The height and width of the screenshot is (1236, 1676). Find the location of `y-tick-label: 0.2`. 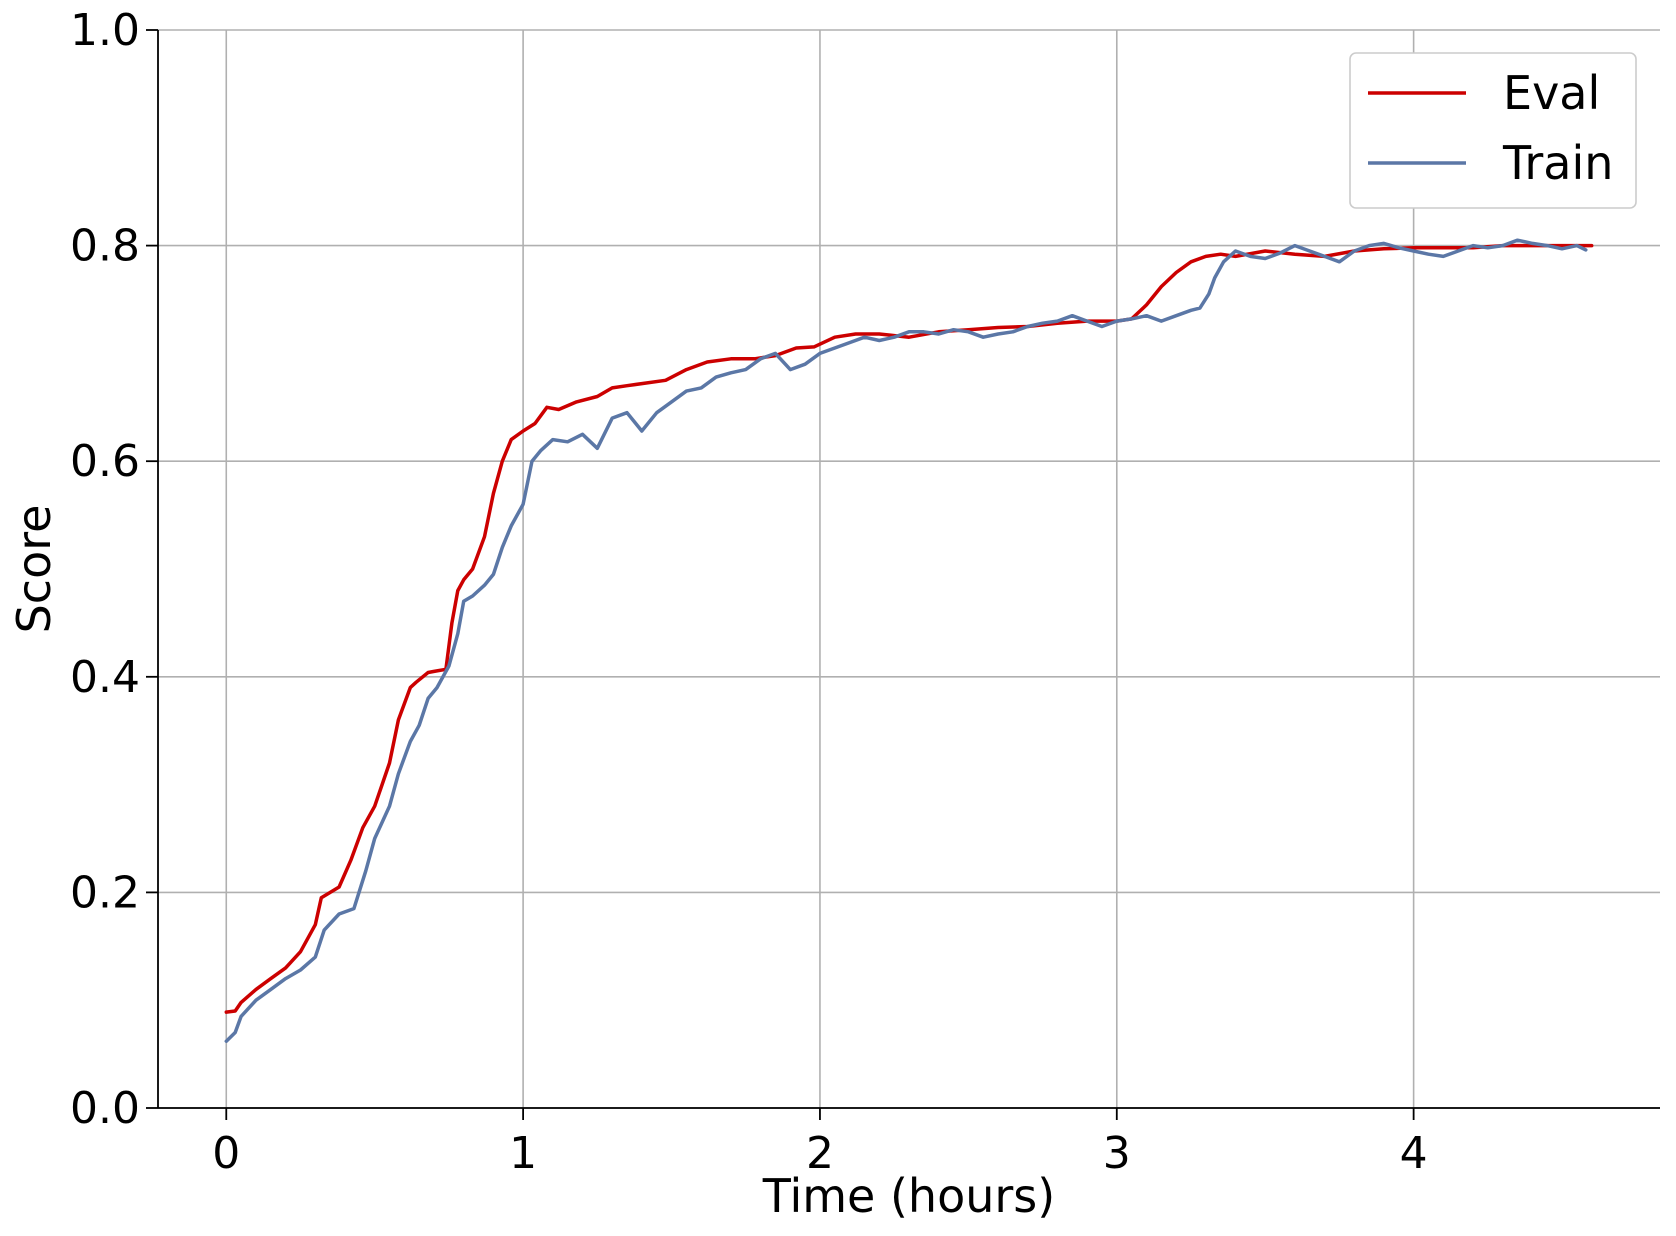

y-tick-label: 0.2 is located at coordinates (105, 892).